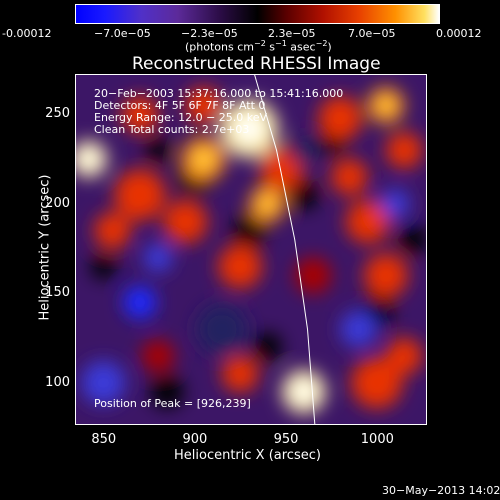  What do you see at coordinates (57, 113) in the screenshot?
I see `y-tick-label: 250` at bounding box center [57, 113].